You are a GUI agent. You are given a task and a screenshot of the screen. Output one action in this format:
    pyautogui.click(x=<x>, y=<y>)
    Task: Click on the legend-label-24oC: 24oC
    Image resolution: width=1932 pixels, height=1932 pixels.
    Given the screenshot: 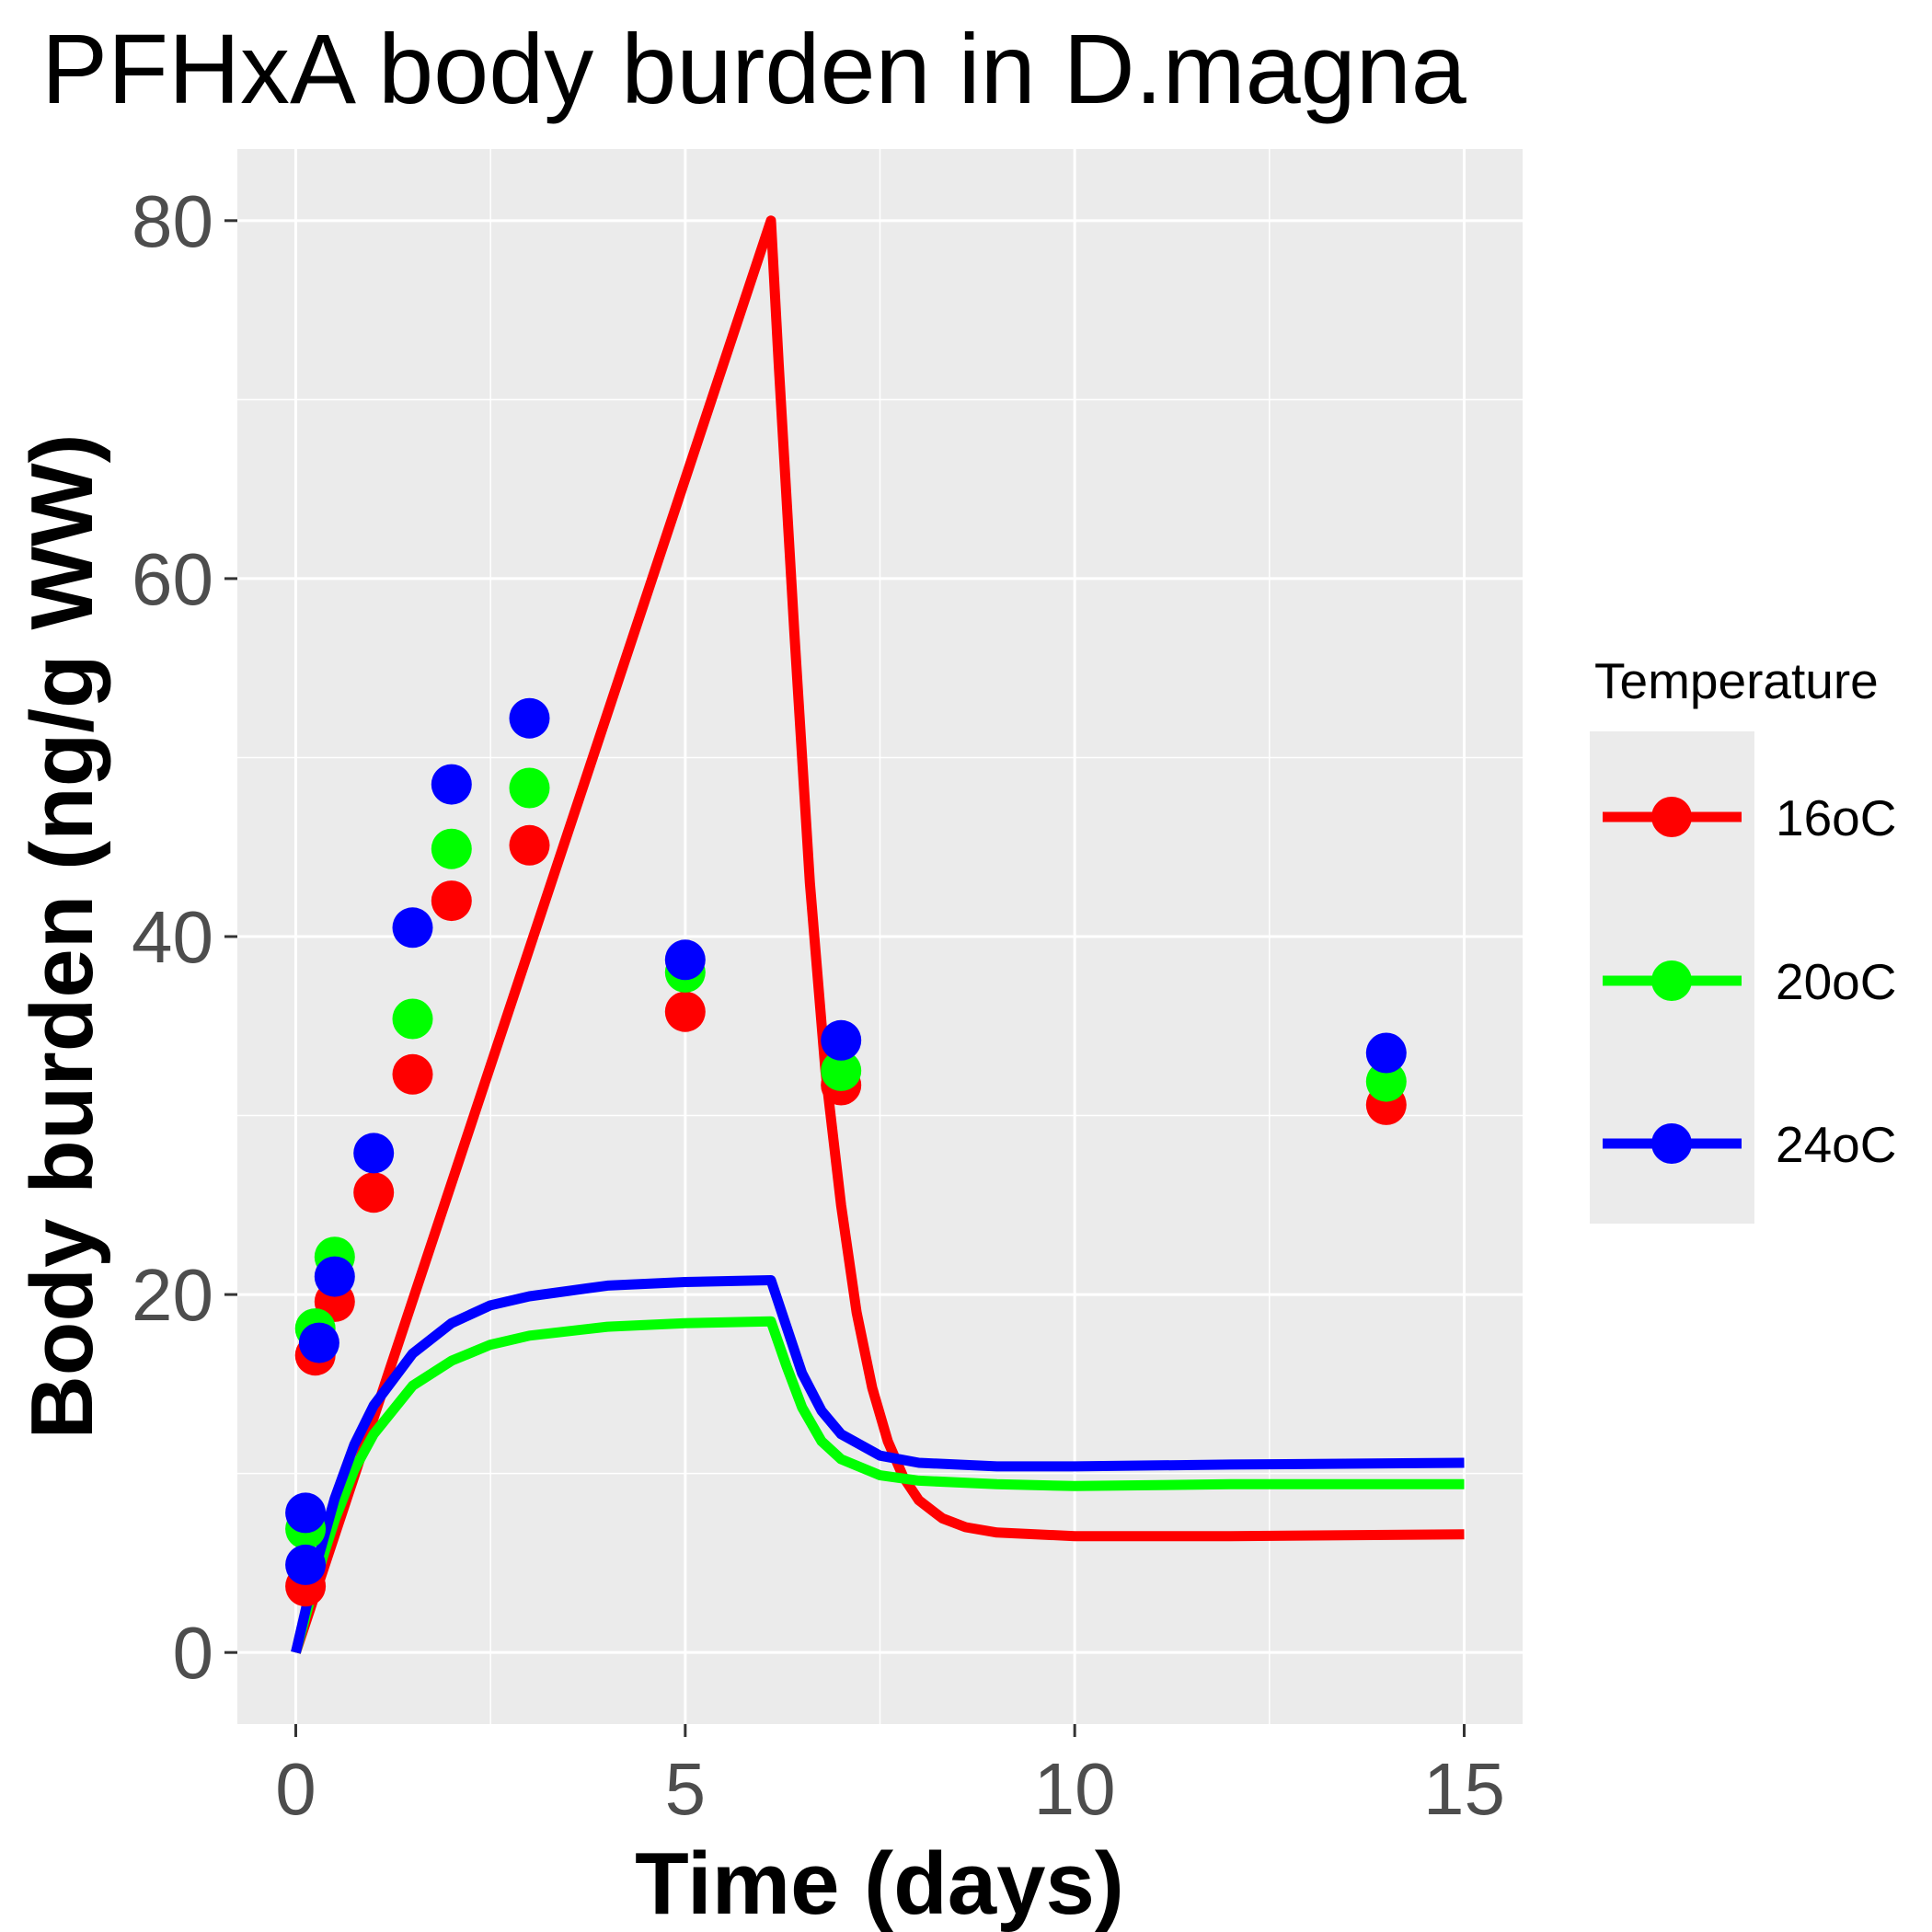 What is the action you would take?
    pyautogui.click(x=1836, y=1144)
    